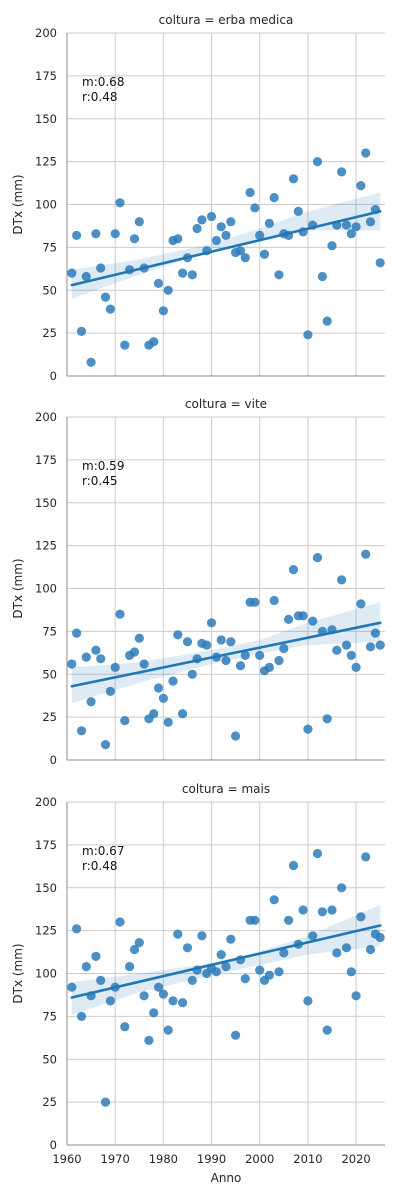  Describe the element at coordinates (99, 97) in the screenshot. I see `annotation-text: r:0.48` at that location.